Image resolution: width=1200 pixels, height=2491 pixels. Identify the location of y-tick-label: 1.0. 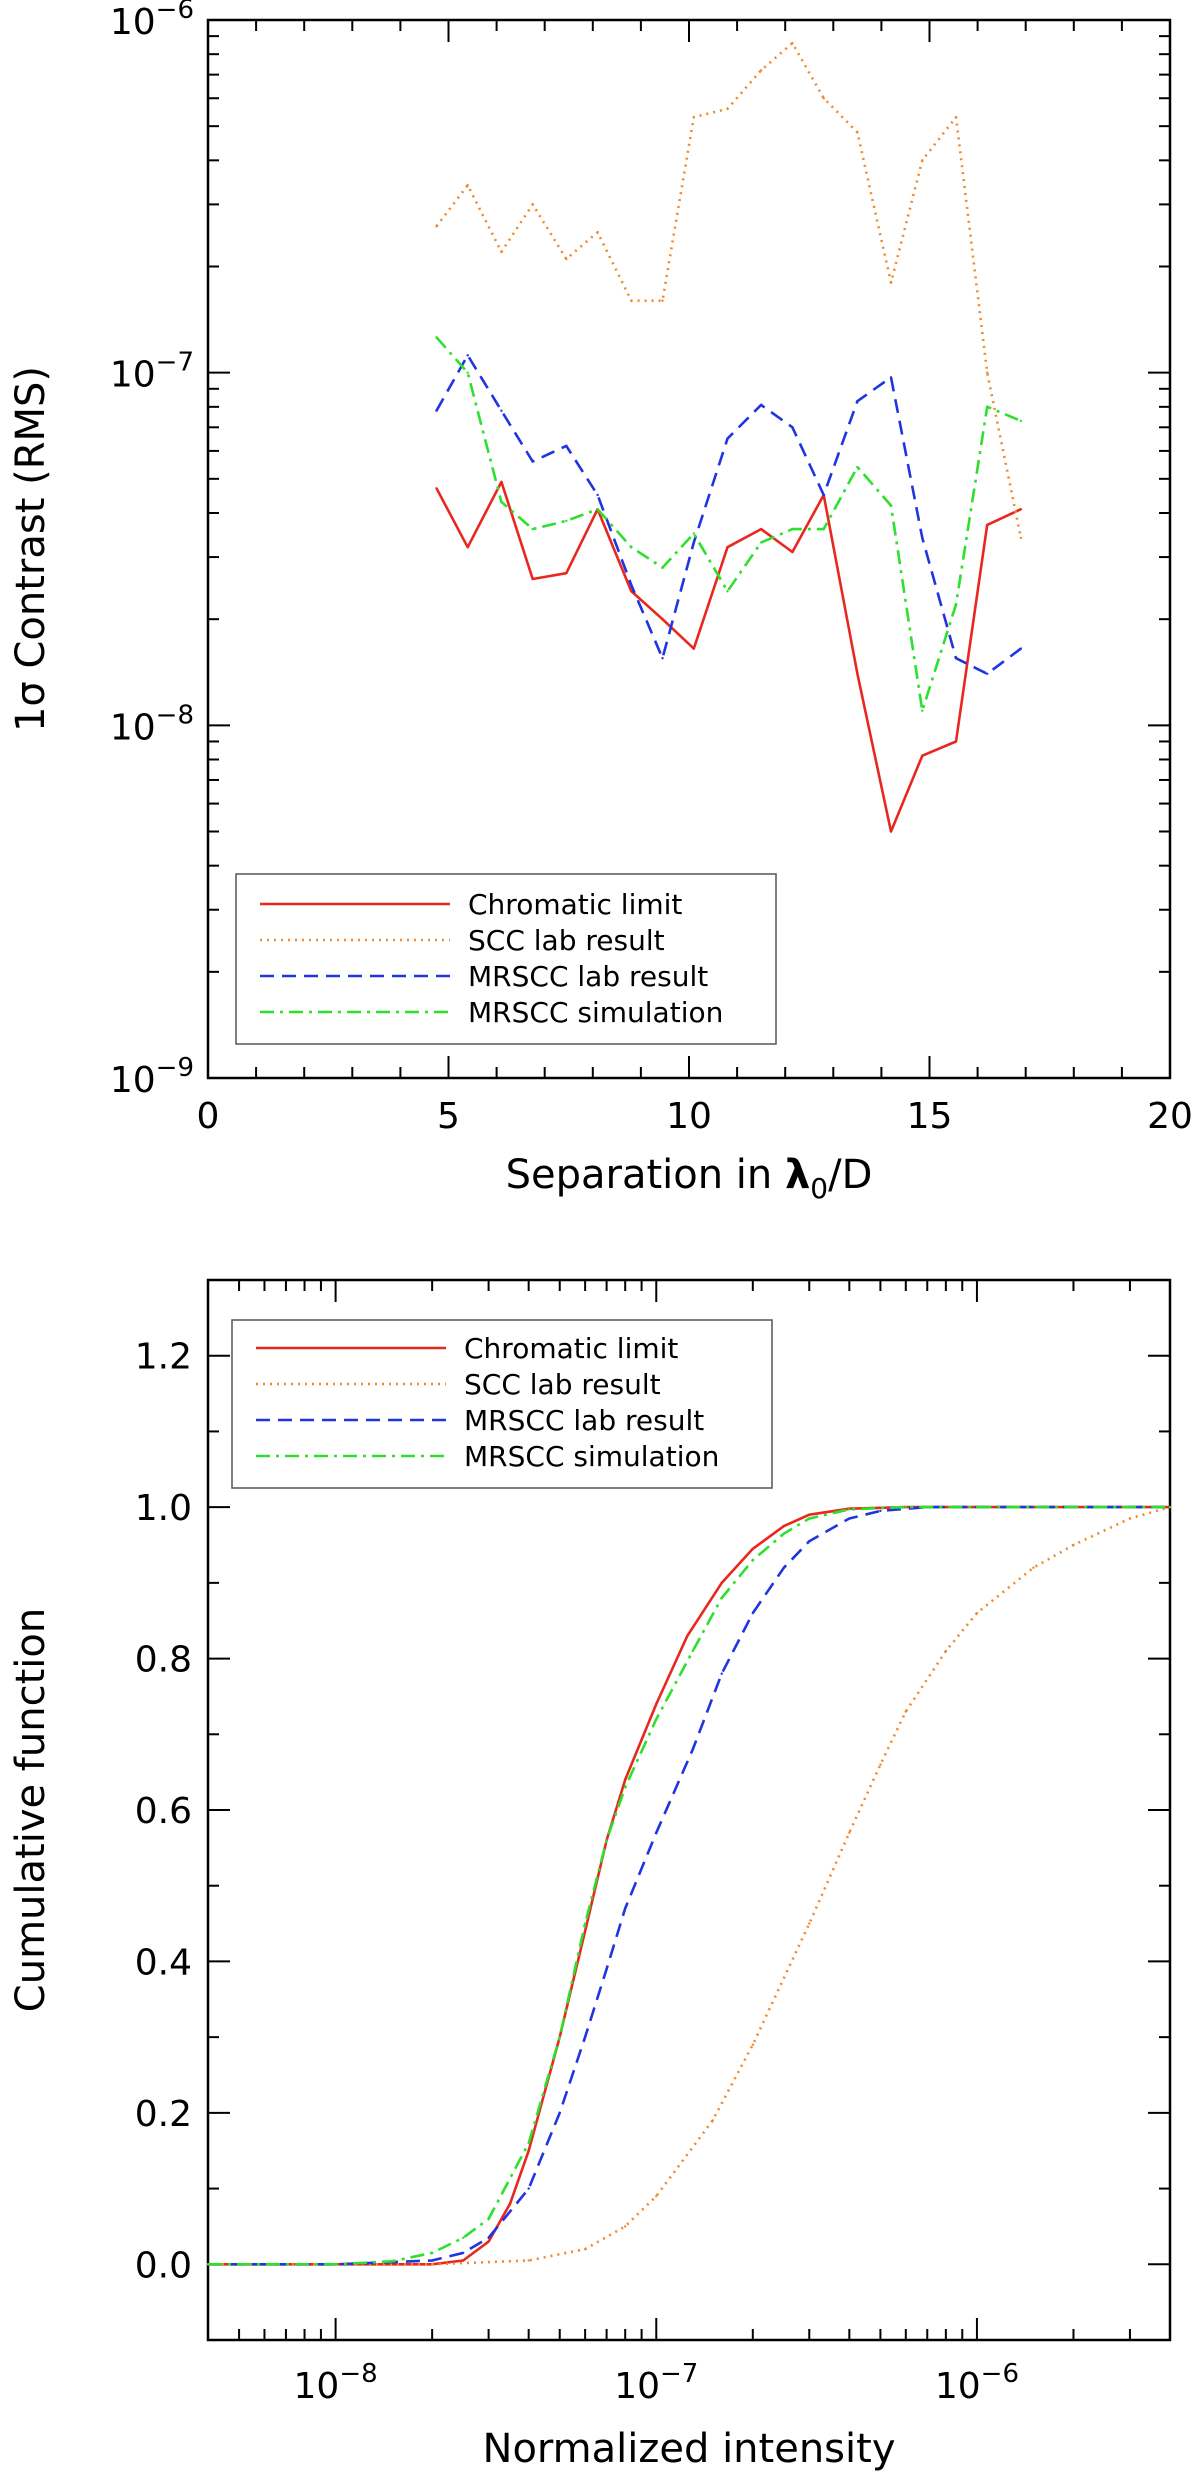
(163, 1508).